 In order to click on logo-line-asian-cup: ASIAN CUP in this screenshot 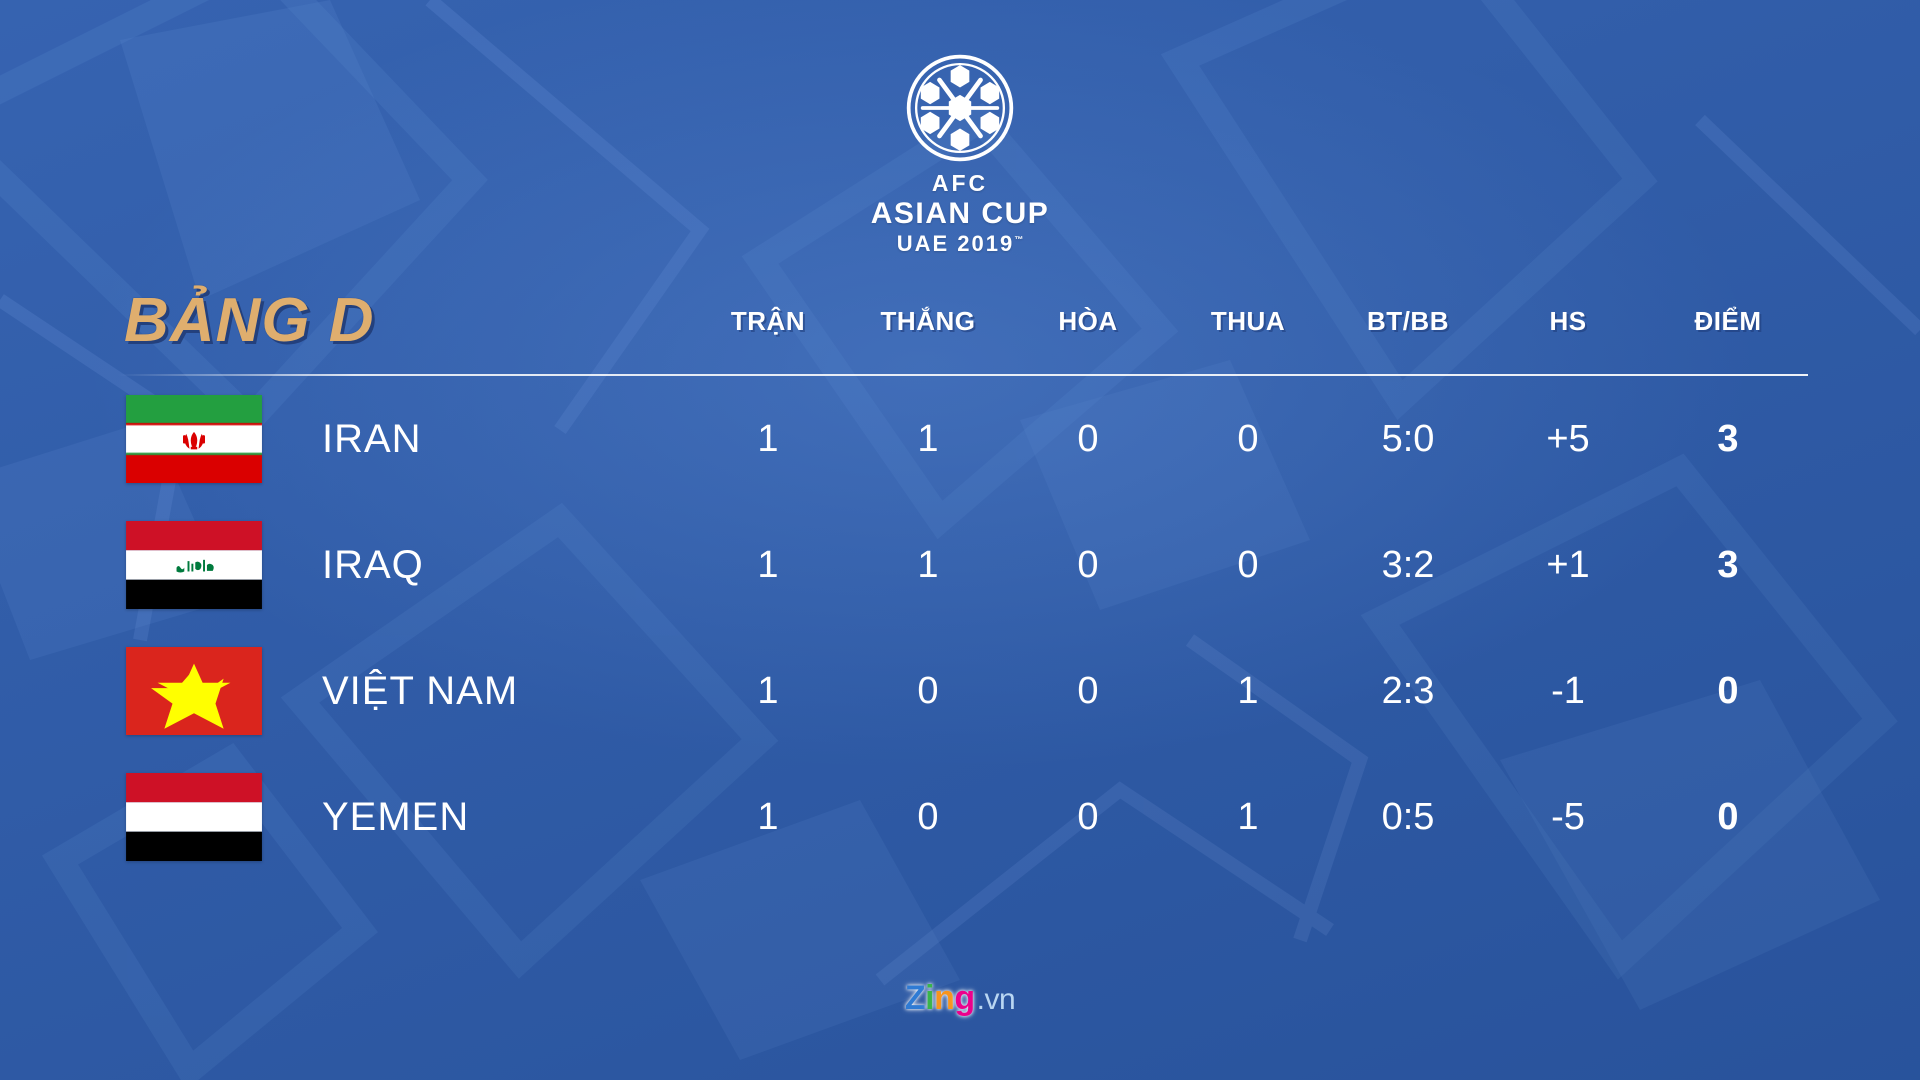, I will do `click(960, 213)`.